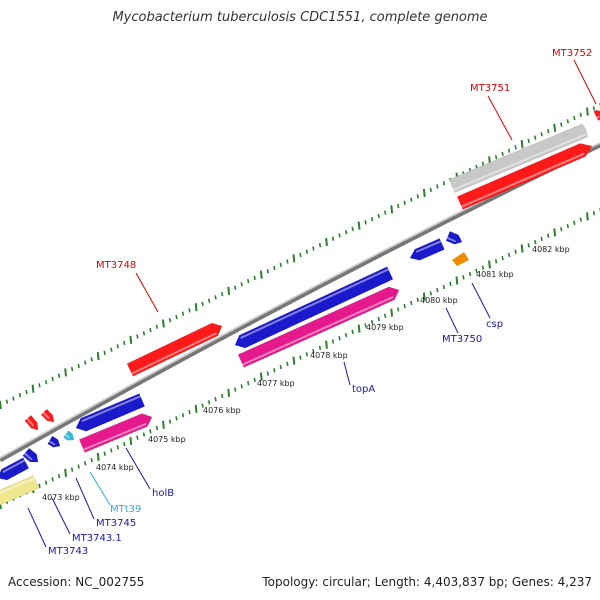  Describe the element at coordinates (111, 409) in the screenshot. I see `gene-holb-blue-shine` at that location.